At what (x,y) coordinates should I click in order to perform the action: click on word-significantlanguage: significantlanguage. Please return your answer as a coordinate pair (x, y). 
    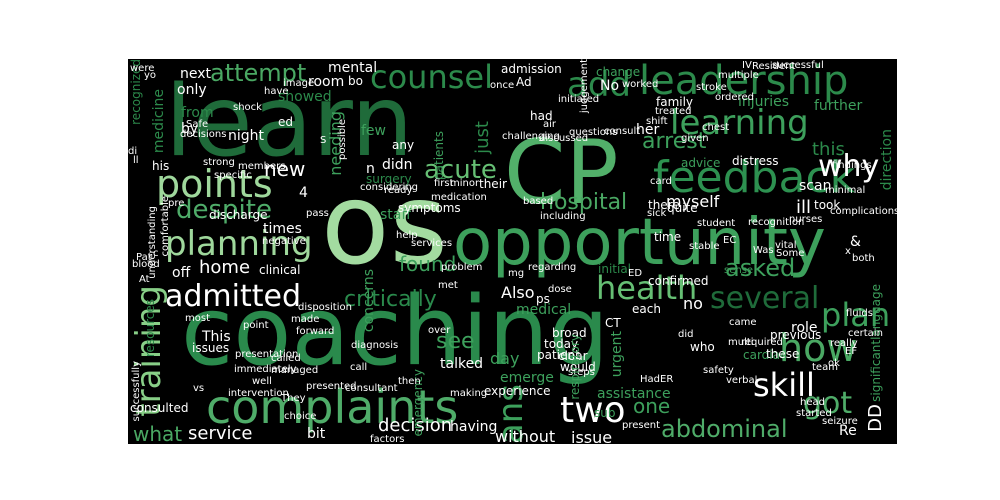
    Looking at the image, I should click on (876, 343).